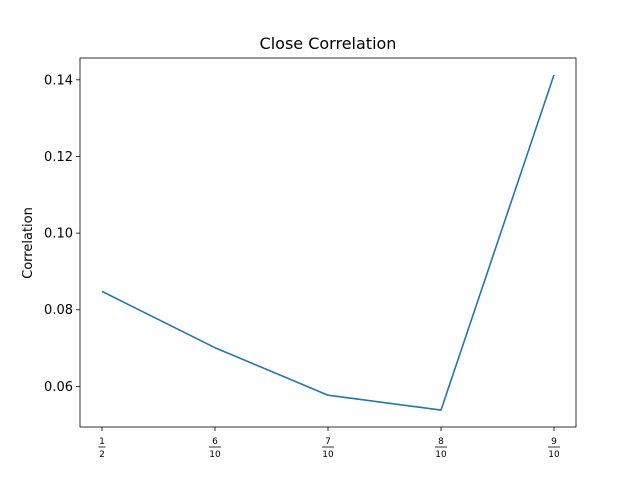 This screenshot has height=480, width=640. What do you see at coordinates (58, 157) in the screenshot?
I see `y-tick-label: 0.12` at bounding box center [58, 157].